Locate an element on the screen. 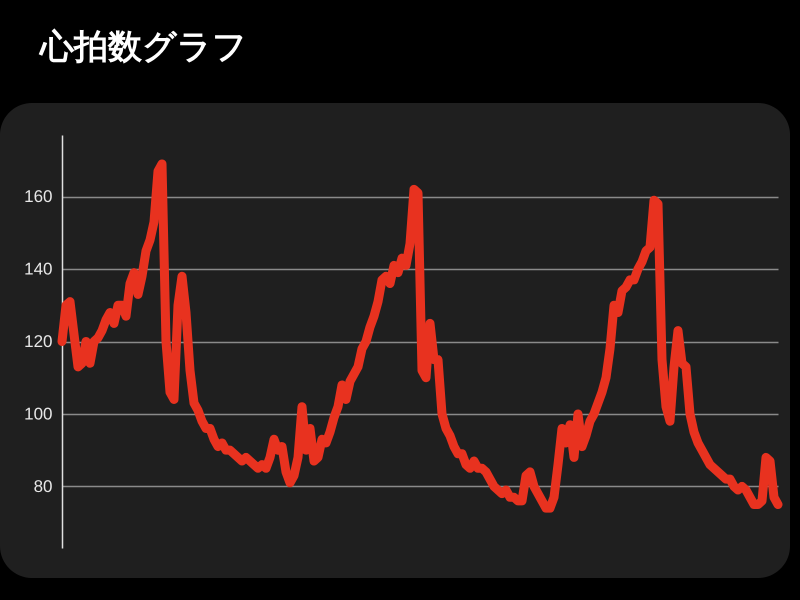 The width and height of the screenshot is (800, 600). y-tick-label: 160 is located at coordinates (38, 196).